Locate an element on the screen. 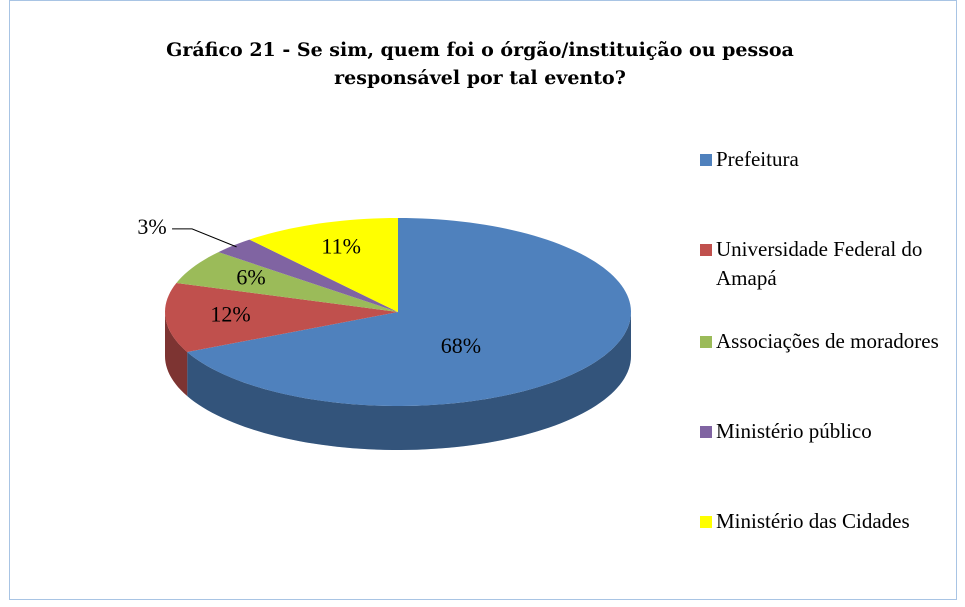 The height and width of the screenshot is (607, 965). legend-item: Ministério das Cidades is located at coordinates (820, 521).